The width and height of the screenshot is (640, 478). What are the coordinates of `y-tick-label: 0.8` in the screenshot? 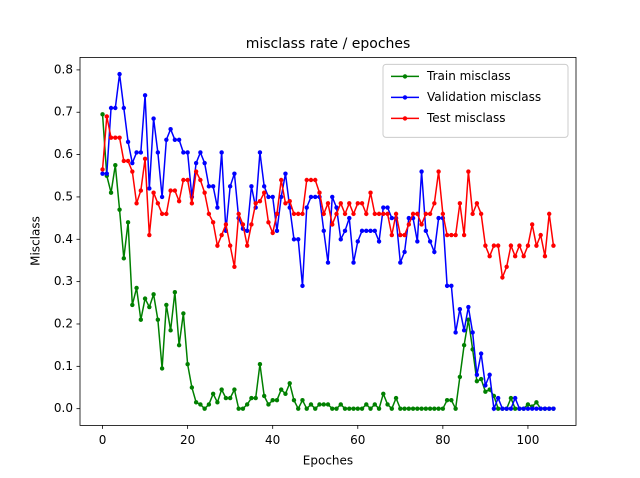 It's located at (63, 69).